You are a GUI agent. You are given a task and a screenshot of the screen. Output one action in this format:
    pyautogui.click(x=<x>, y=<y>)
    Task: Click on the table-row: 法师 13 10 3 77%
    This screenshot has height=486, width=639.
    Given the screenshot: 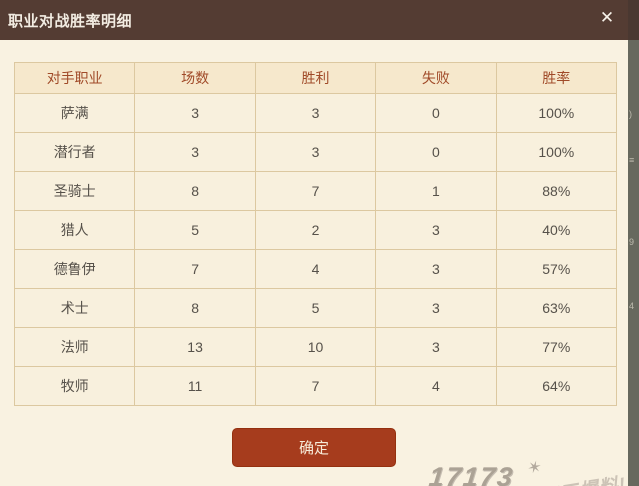 What is the action you would take?
    pyautogui.click(x=315, y=347)
    